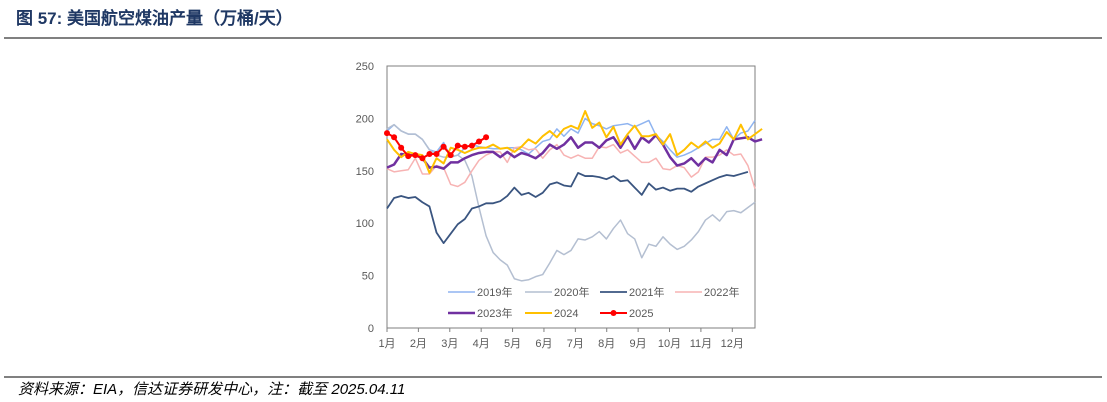  I want to click on y-tick-label: 150, so click(365, 172).